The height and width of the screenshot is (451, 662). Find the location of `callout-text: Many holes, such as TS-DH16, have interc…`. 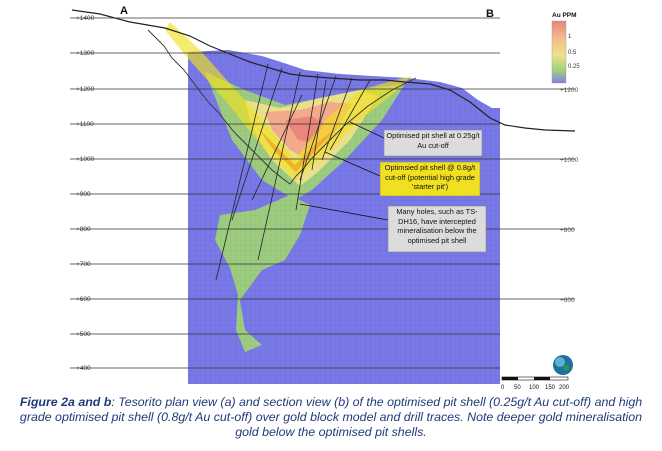

callout-text: Many holes, such as TS-DH16, have interc… is located at coordinates (437, 226).